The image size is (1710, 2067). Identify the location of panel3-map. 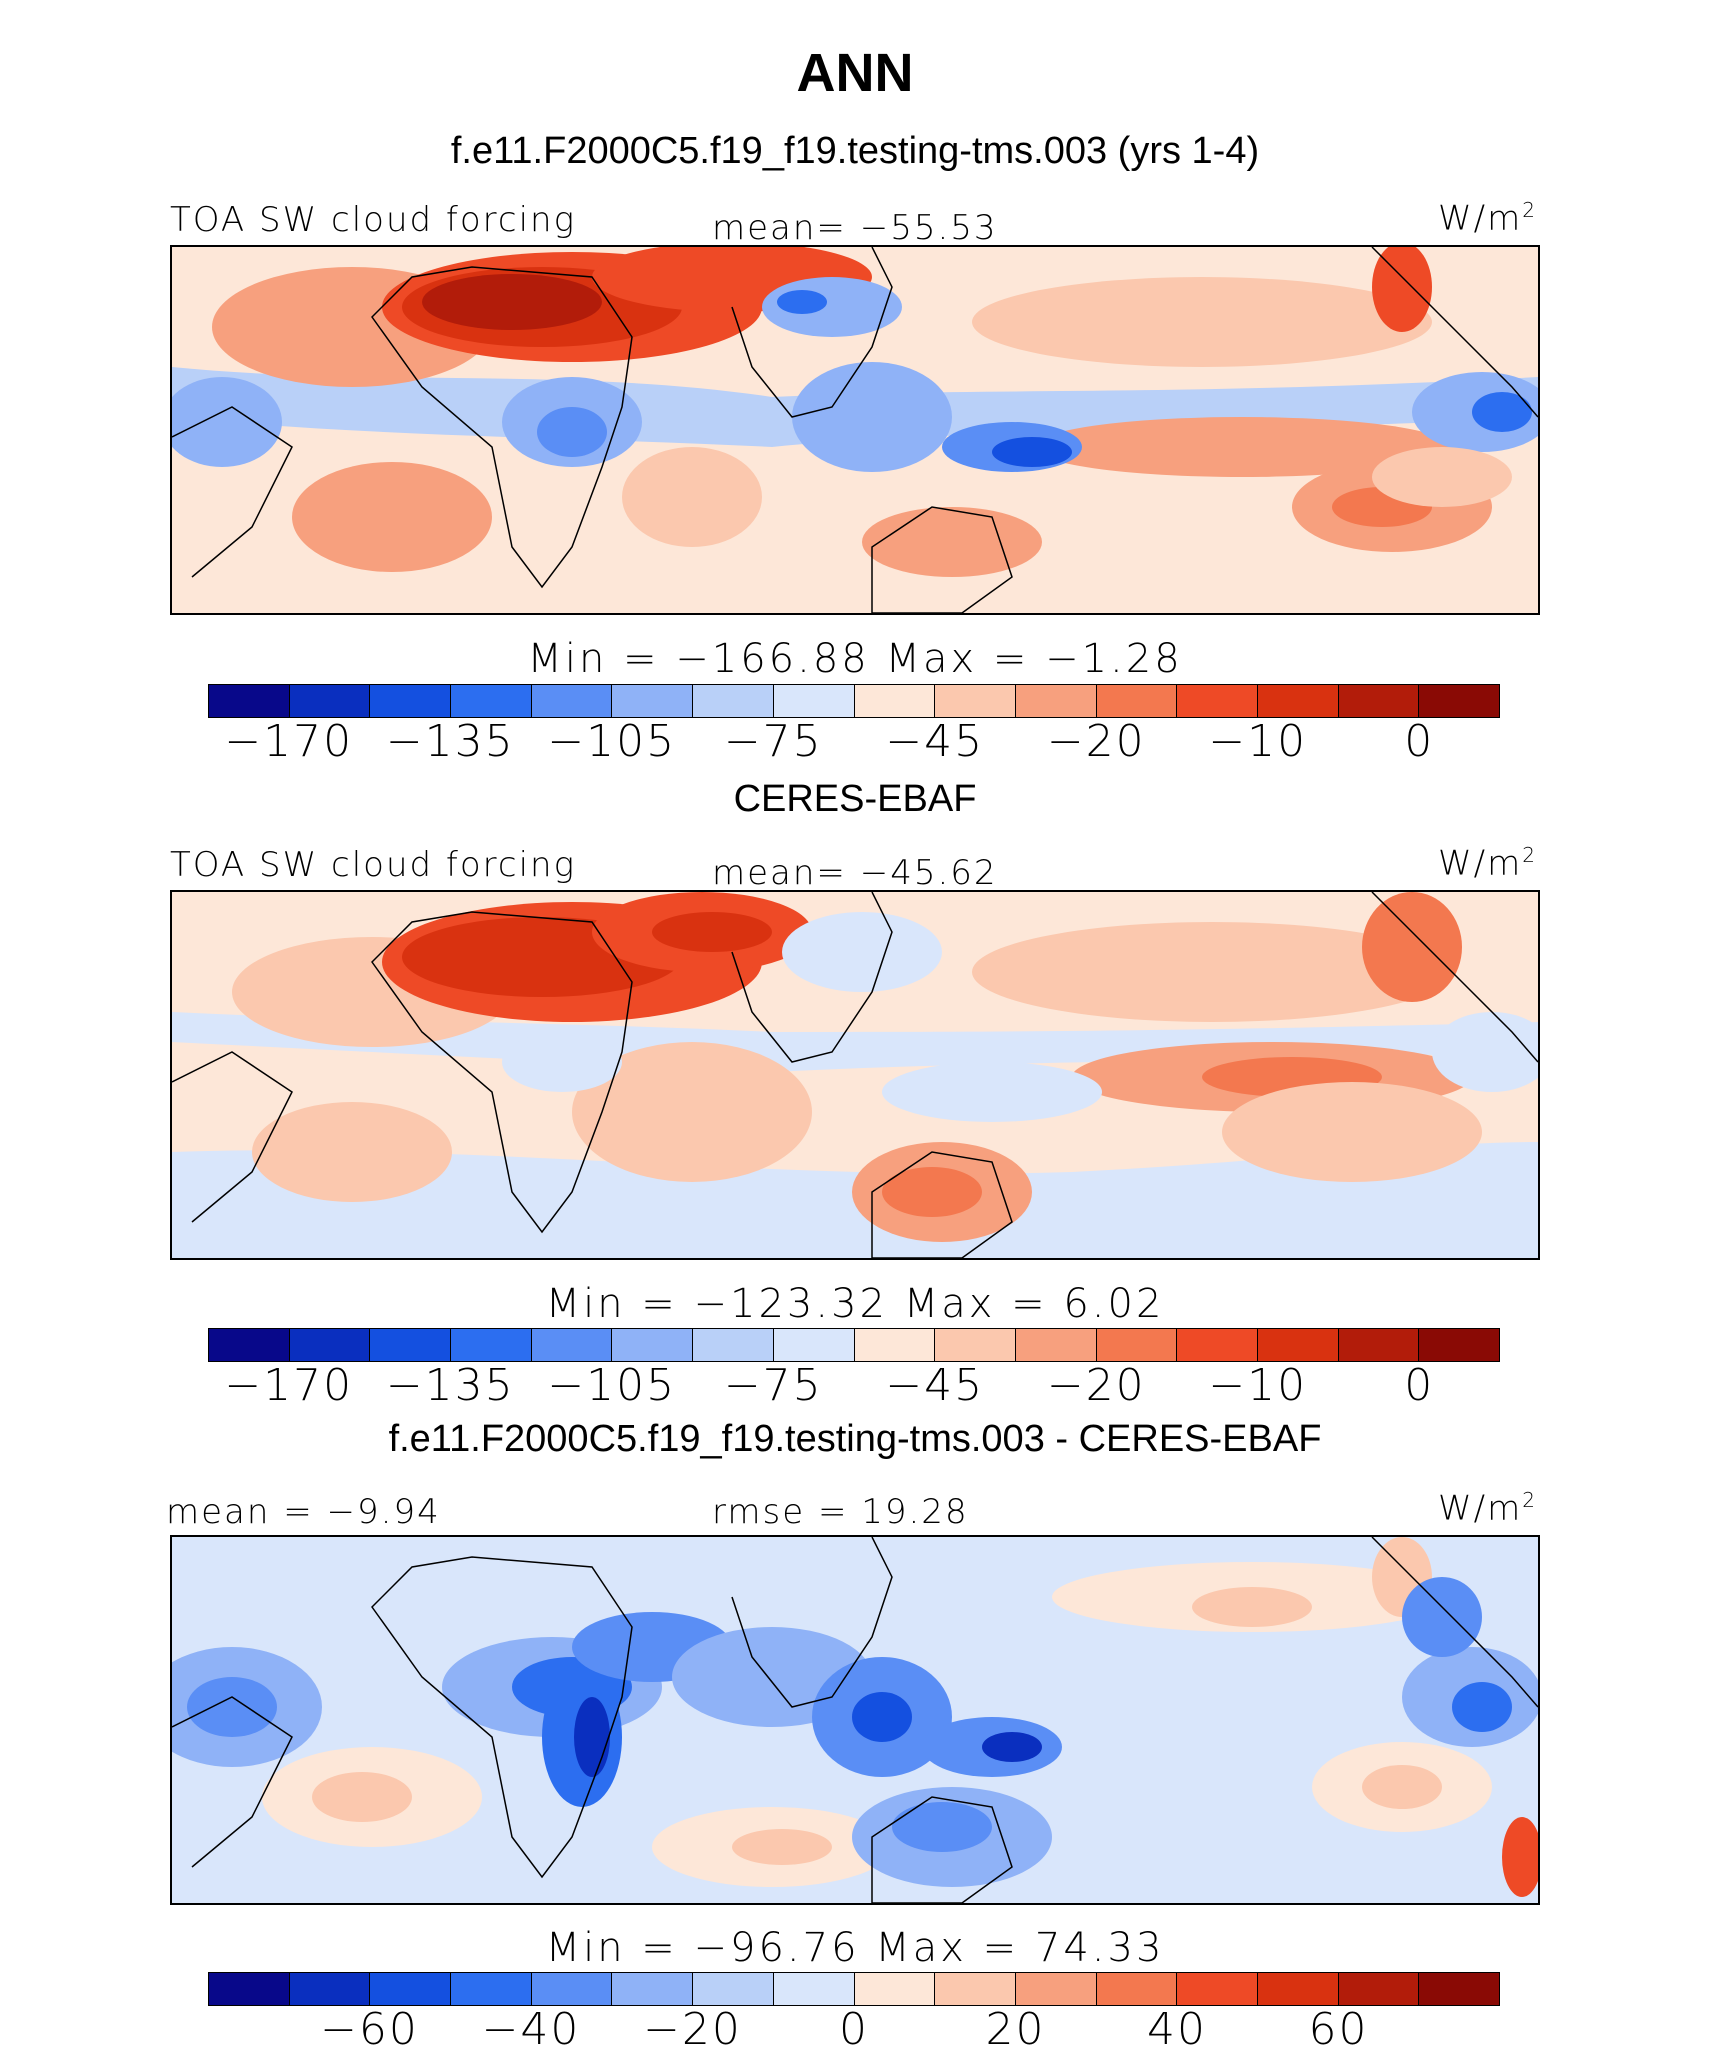
(855, 1720).